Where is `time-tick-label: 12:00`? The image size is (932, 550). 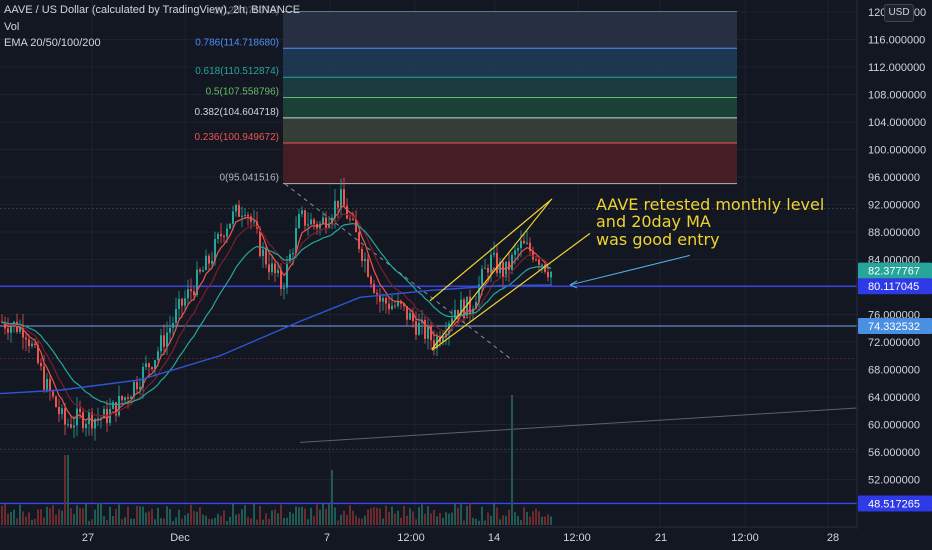
time-tick-label: 12:00 is located at coordinates (745, 538).